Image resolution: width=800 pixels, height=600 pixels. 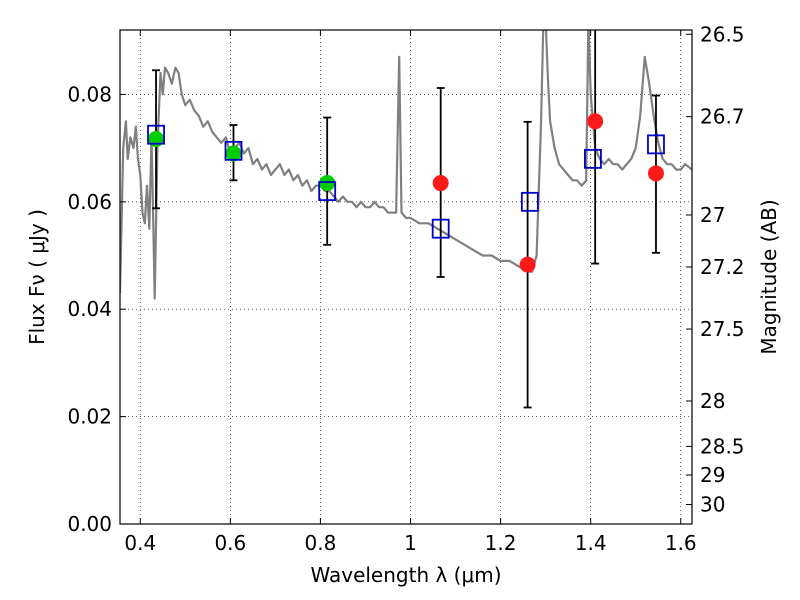 I want to click on y-tick-label: 0.06, so click(x=89, y=202).